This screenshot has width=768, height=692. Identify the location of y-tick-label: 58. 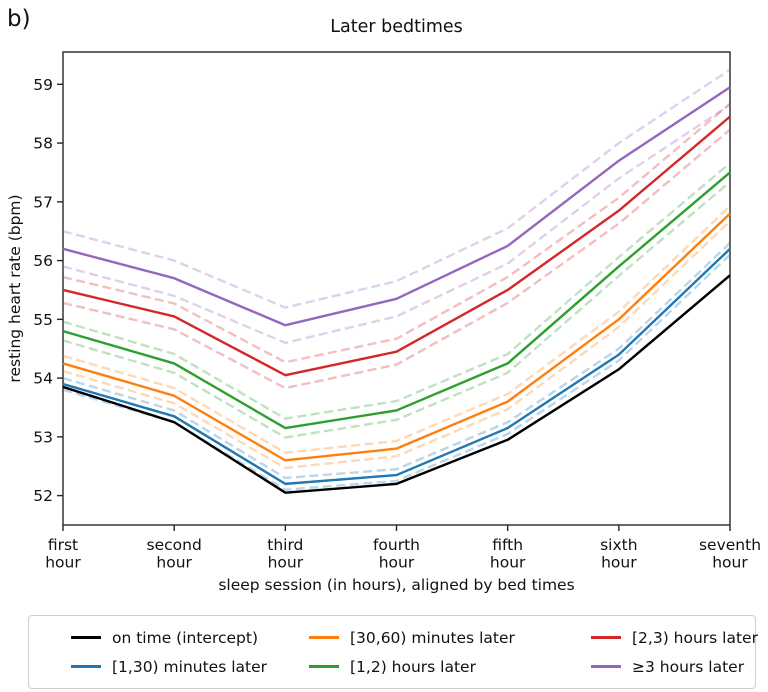
(43, 144).